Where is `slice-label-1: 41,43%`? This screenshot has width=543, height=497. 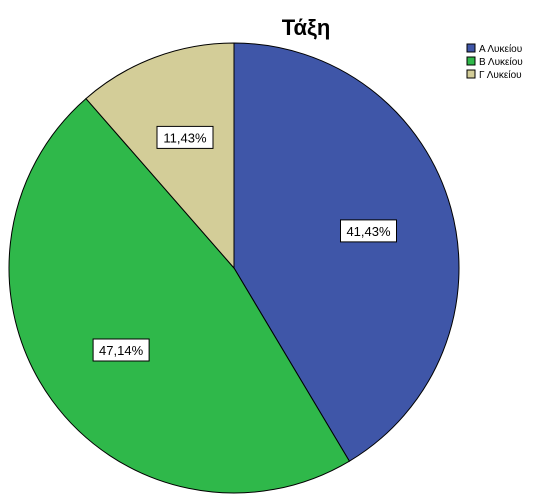 slice-label-1: 41,43% is located at coordinates (368, 231).